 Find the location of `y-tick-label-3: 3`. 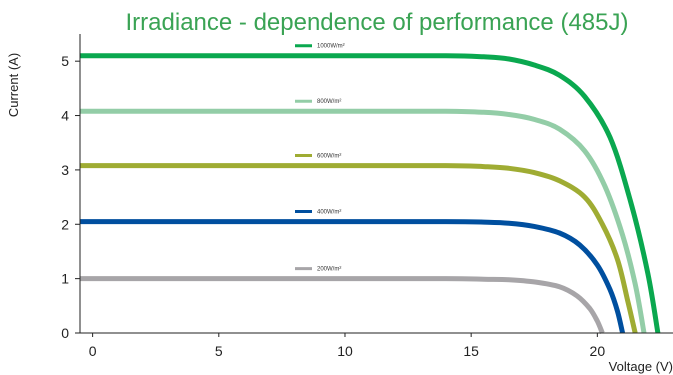

y-tick-label-3: 3 is located at coordinates (65, 170).